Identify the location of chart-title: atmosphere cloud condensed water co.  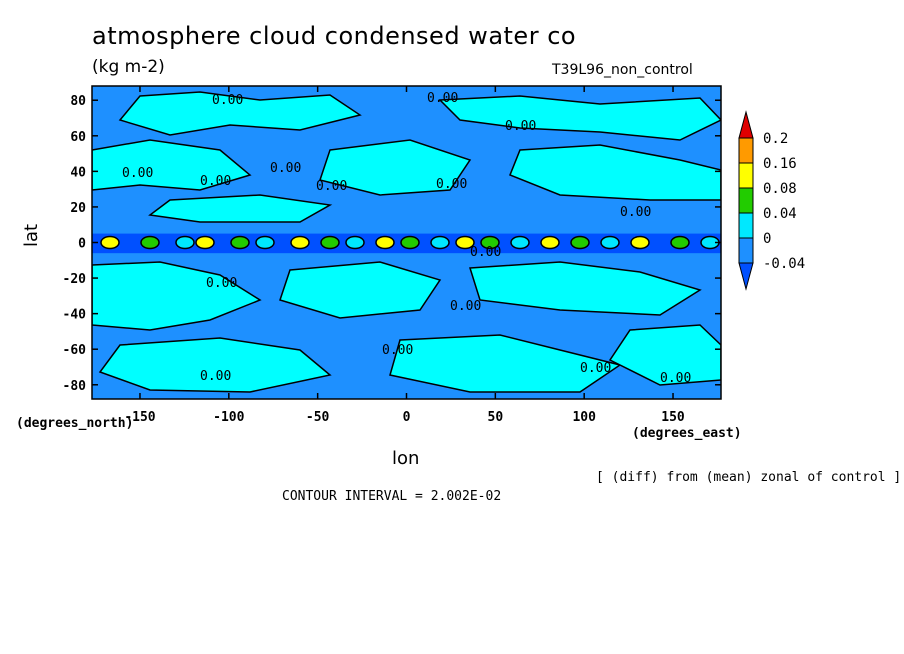
(334, 36).